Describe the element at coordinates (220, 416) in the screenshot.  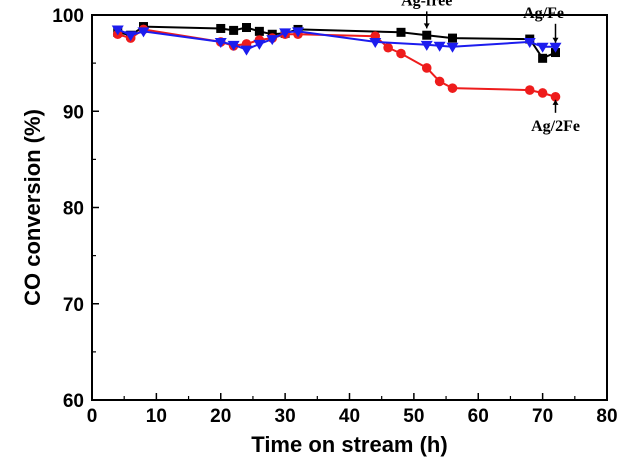
I see `x-tick-label: 20` at that location.